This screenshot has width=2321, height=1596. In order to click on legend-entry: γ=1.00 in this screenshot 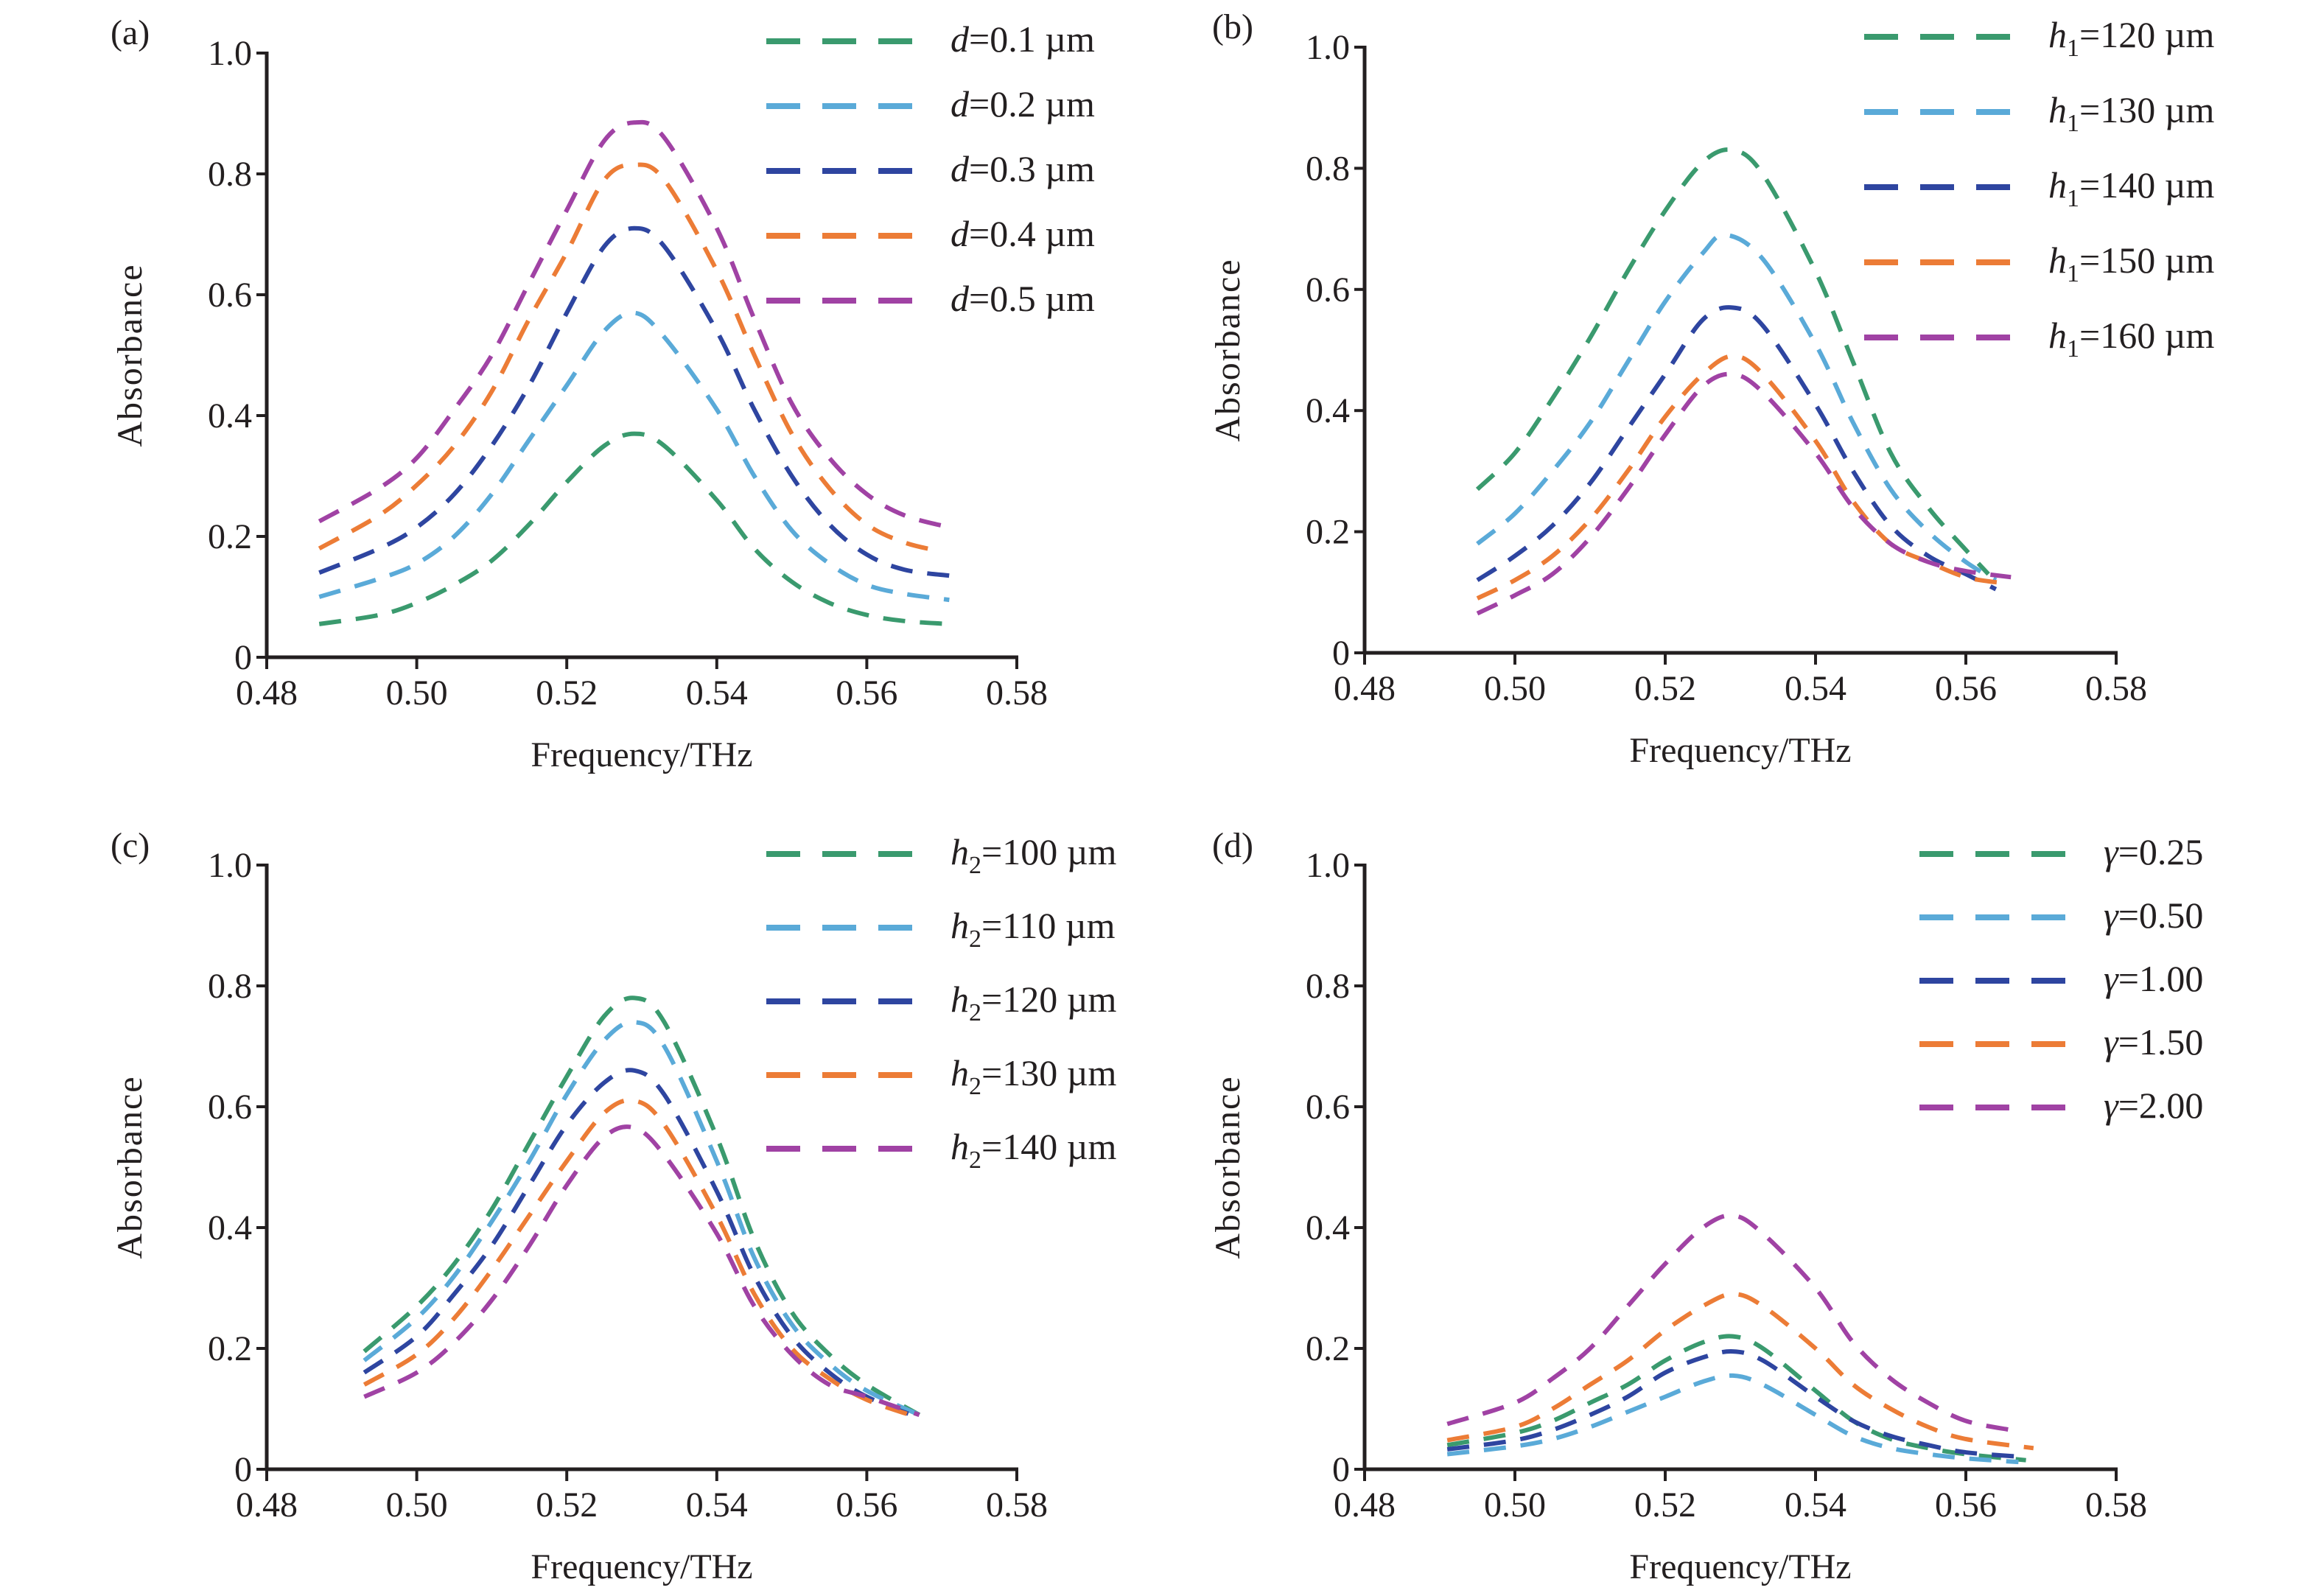, I will do `click(2153, 978)`.